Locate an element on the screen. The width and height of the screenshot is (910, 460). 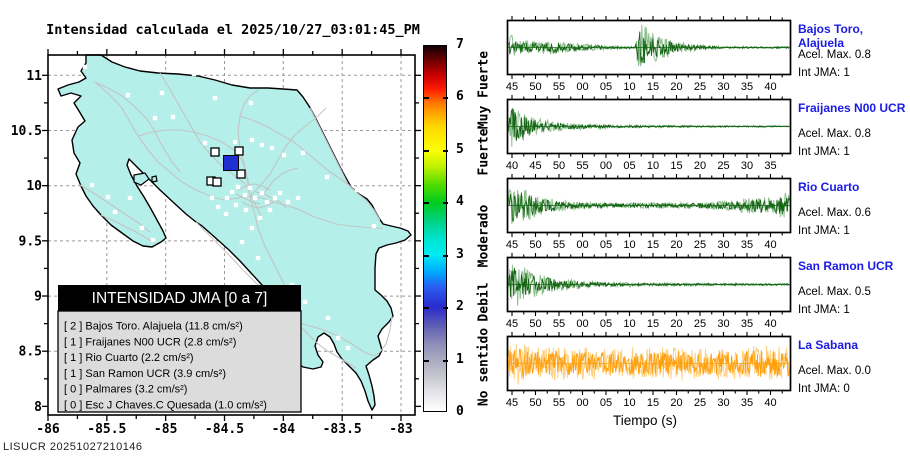
y-axis-tick-label: 11 is located at coordinates (34, 76).